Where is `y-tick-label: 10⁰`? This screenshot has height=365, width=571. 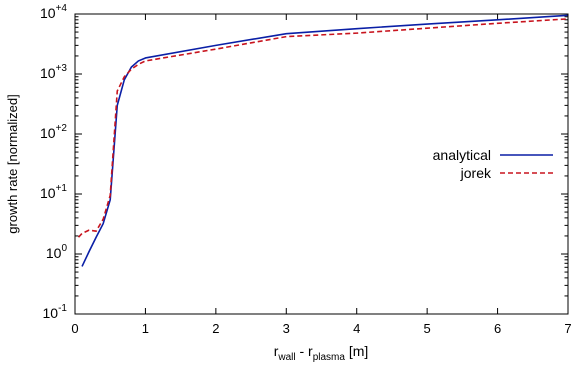 y-tick-label: 10⁰ is located at coordinates (57, 252).